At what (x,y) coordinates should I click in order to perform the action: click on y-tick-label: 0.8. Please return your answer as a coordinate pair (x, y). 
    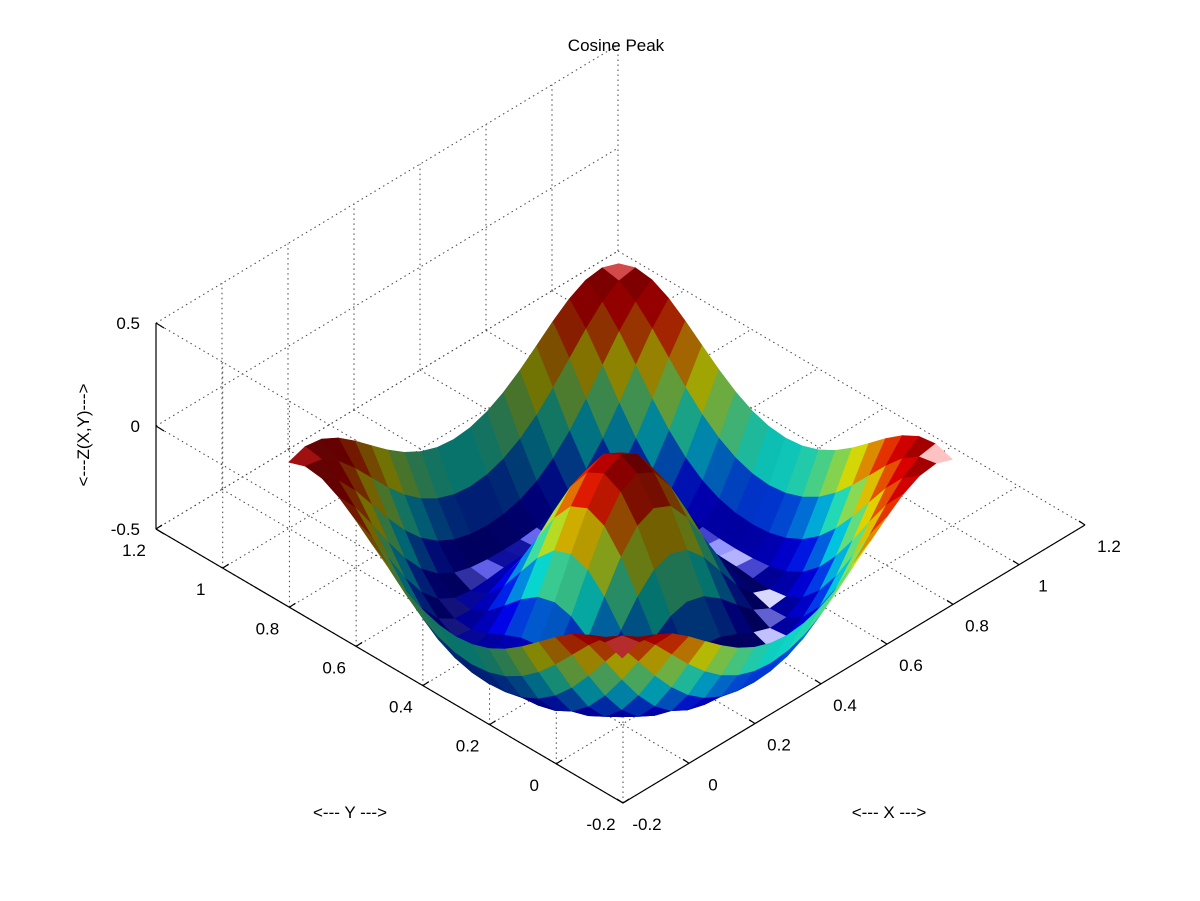
    Looking at the image, I should click on (268, 628).